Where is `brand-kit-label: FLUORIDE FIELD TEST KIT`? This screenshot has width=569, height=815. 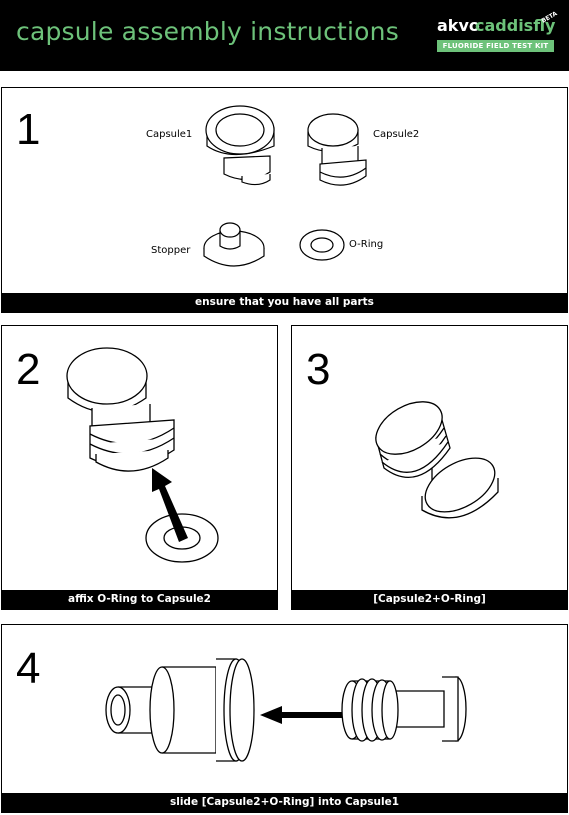
brand-kit-label: FLUORIDE FIELD TEST KIT is located at coordinates (495, 46).